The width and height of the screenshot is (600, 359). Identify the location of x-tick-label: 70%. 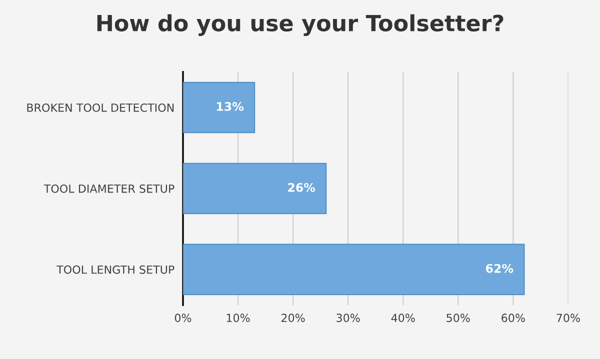
(568, 318).